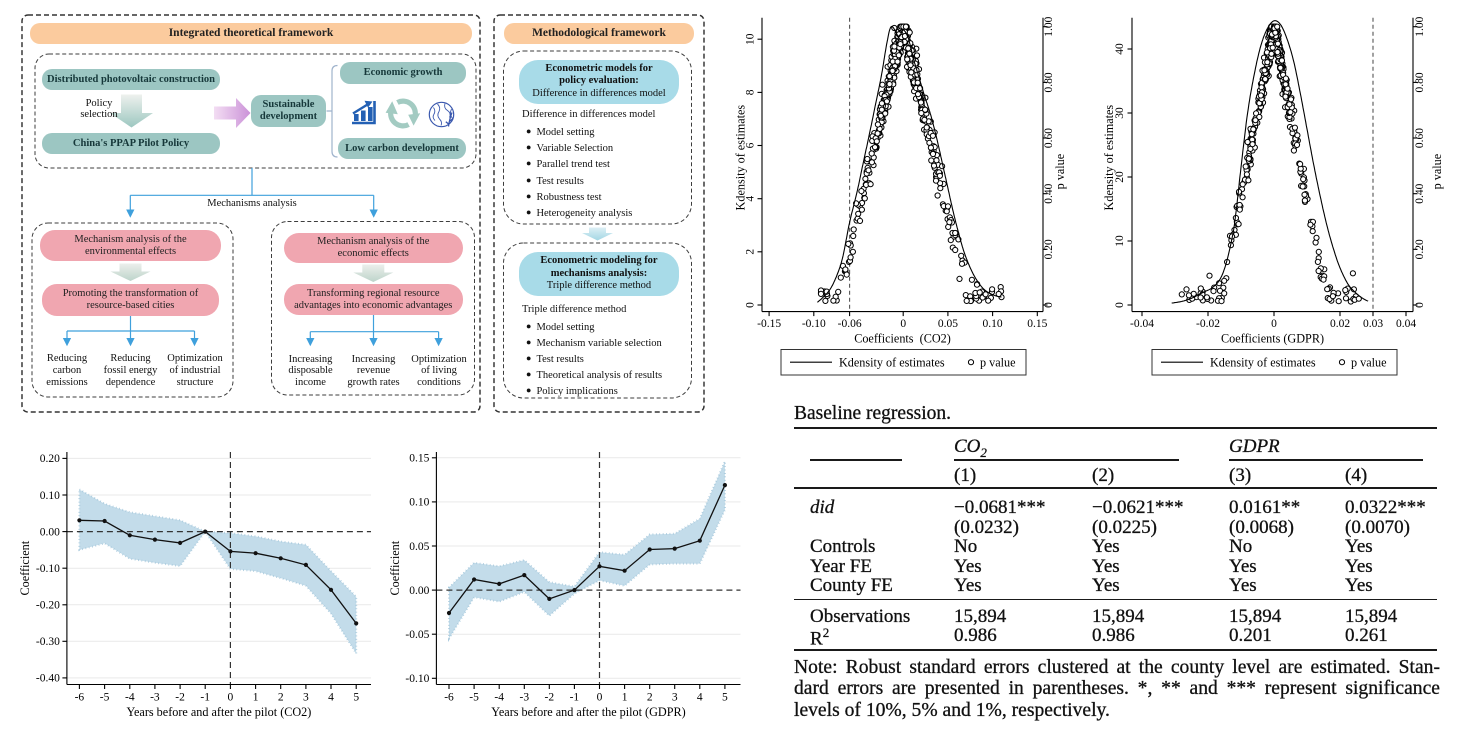 Image resolution: width=1462 pixels, height=739 pixels. I want to click on svg-text: -0.04, so click(1142, 324).